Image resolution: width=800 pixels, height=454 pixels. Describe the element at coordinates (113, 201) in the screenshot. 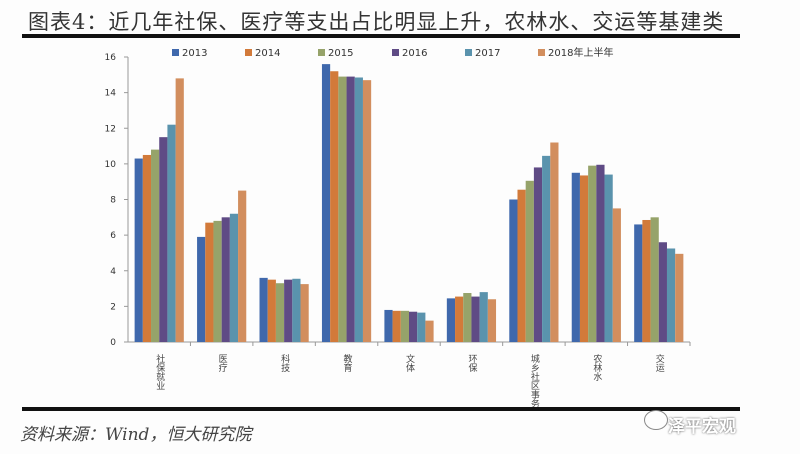

I see `y-tick-label: 8` at that location.